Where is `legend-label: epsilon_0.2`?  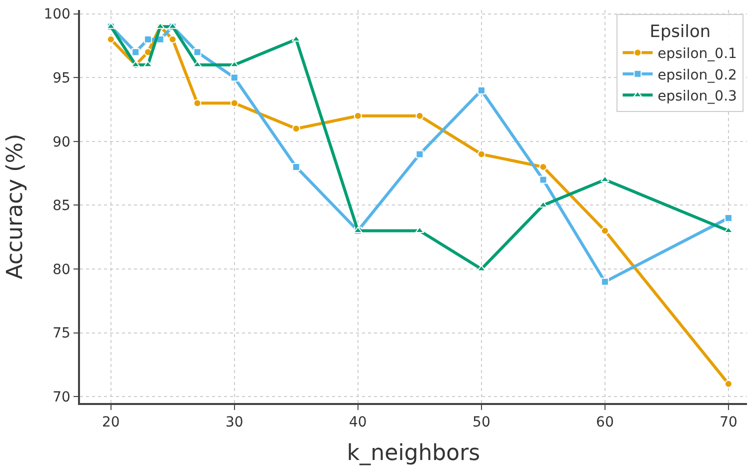
legend-label: epsilon_0.2 is located at coordinates (697, 75).